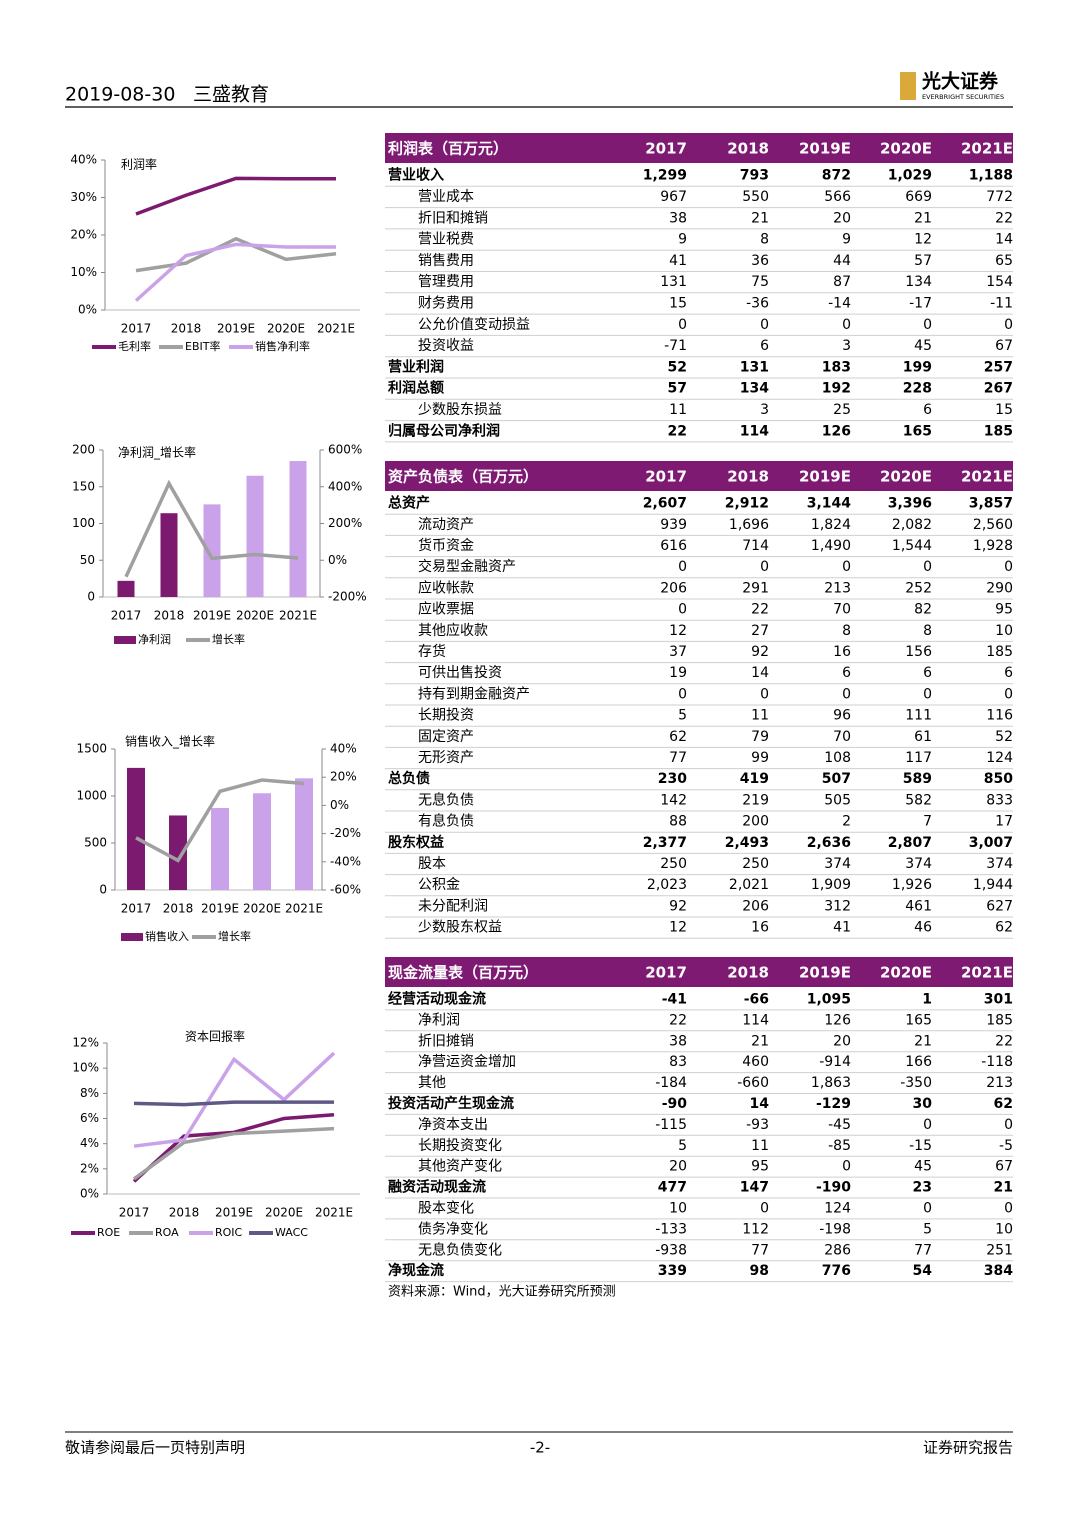  I want to click on y-tick-label: 2%, so click(89, 1168).